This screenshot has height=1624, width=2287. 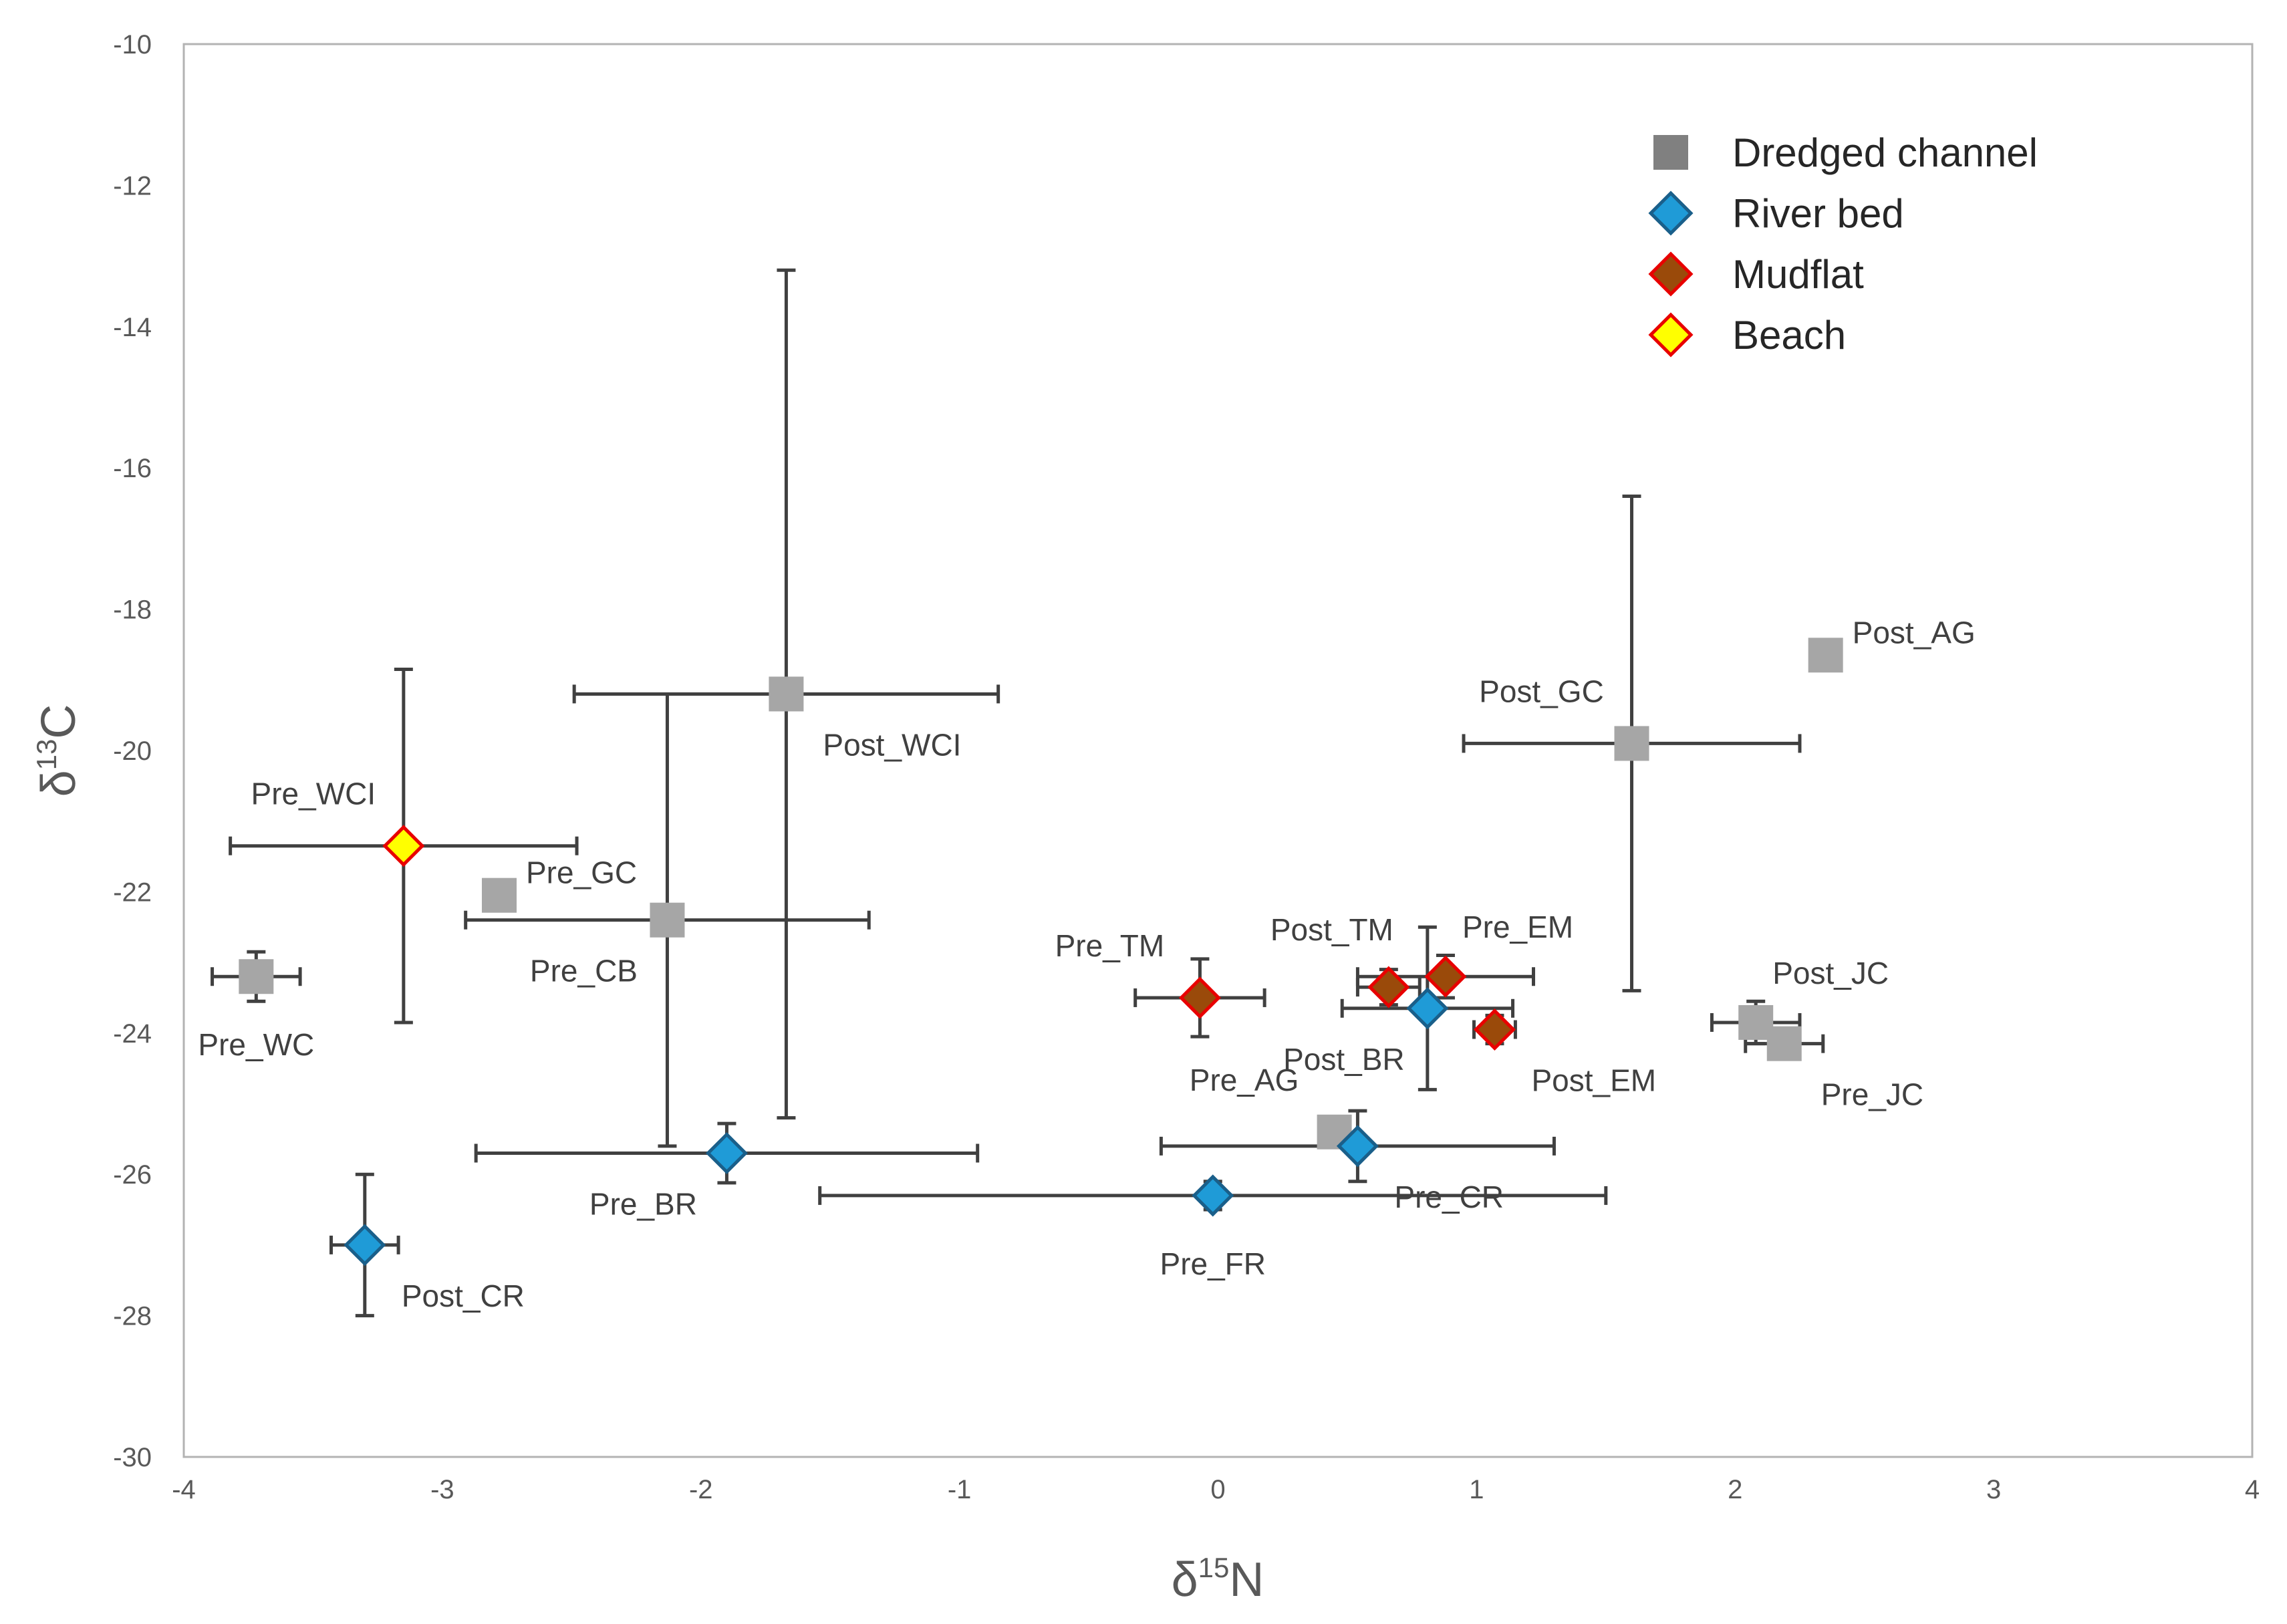 What do you see at coordinates (1517, 927) in the screenshot?
I see `point-label-Pre_EM: Pre_EM` at bounding box center [1517, 927].